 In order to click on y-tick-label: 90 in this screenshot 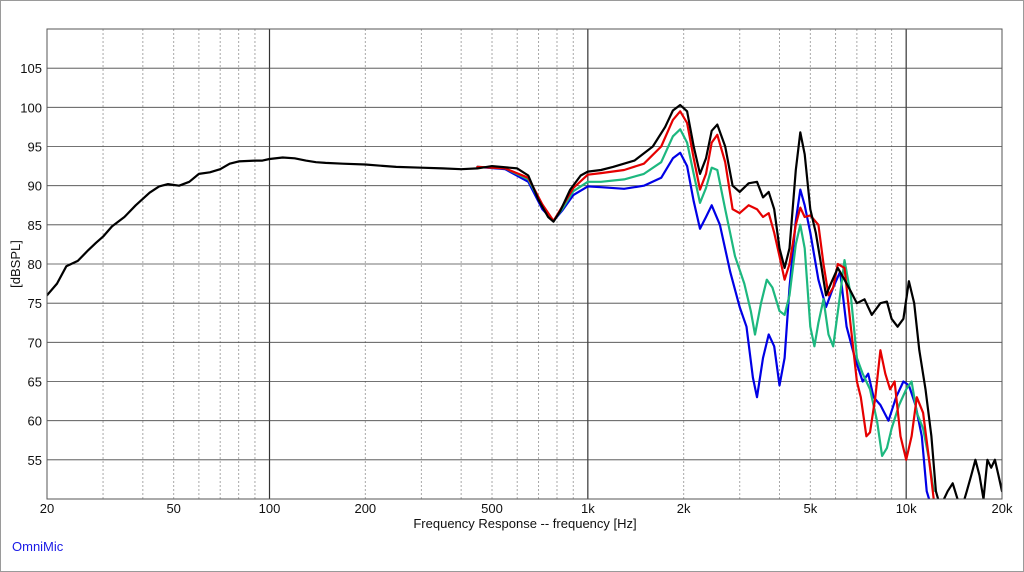, I will do `click(35, 186)`.